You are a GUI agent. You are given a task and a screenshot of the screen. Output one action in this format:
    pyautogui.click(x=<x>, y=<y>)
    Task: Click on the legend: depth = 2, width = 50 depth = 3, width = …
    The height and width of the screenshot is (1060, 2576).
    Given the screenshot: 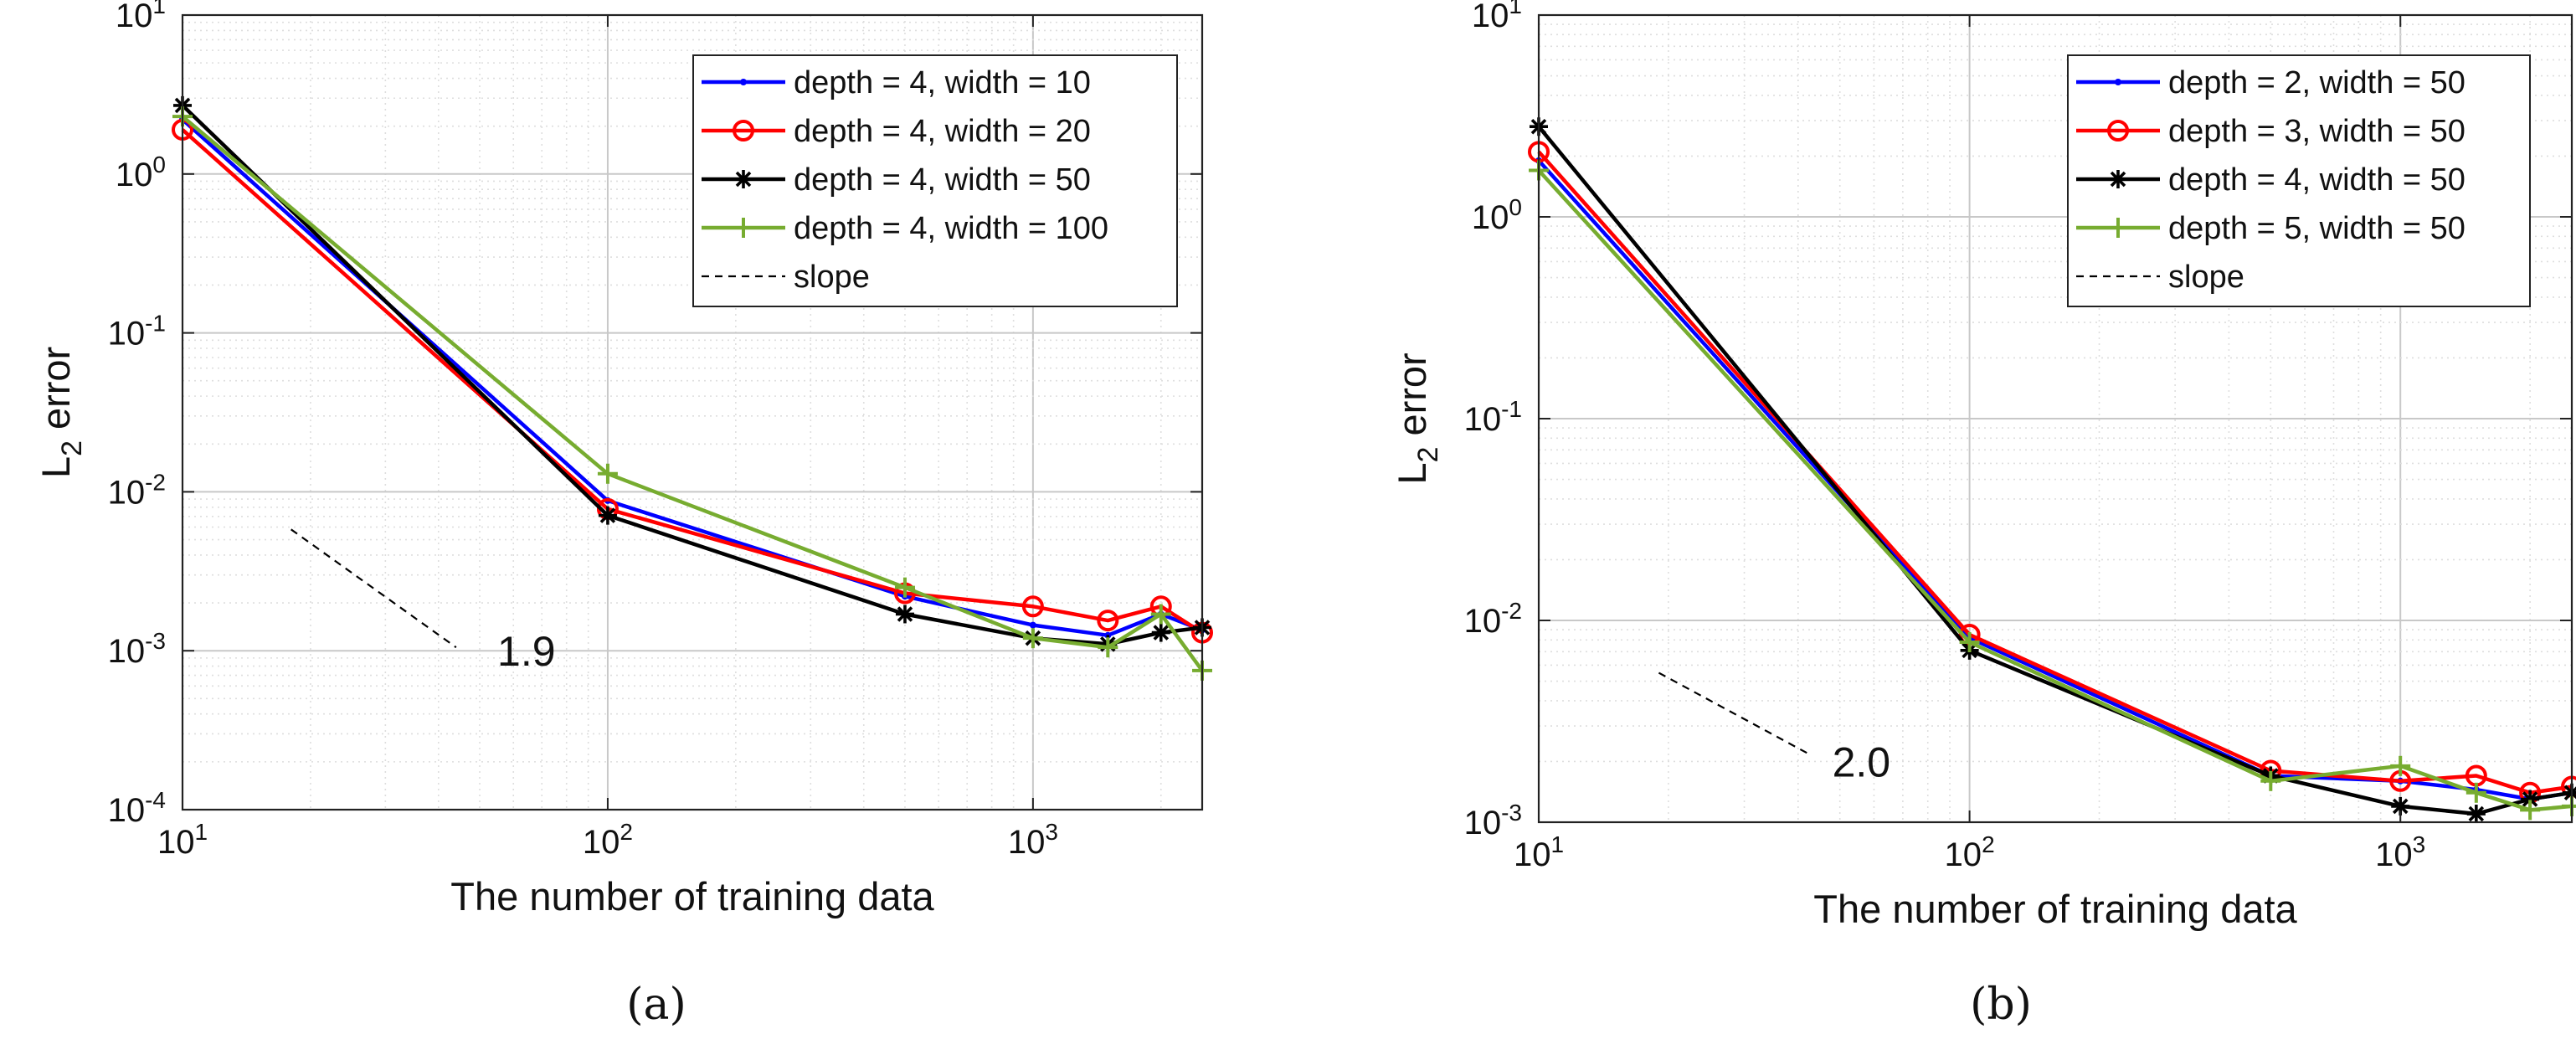 What is the action you would take?
    pyautogui.click(x=2299, y=180)
    